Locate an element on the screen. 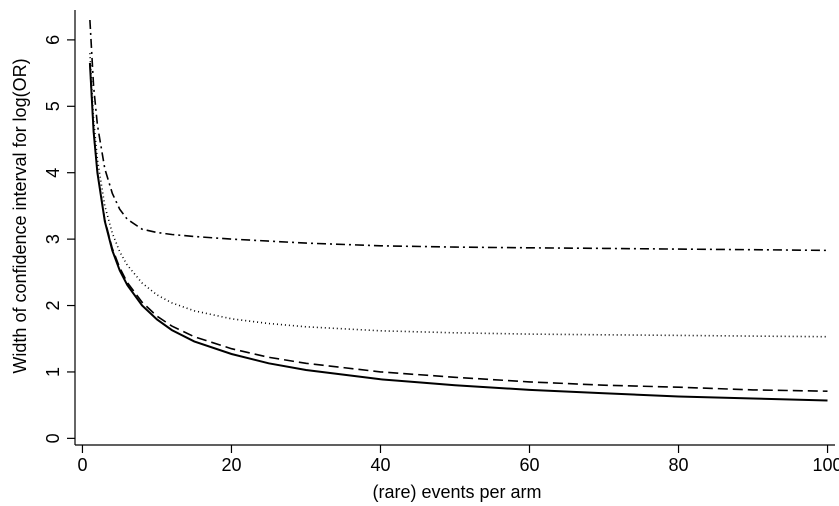  x-tick-label: 100 is located at coordinates (826, 465).